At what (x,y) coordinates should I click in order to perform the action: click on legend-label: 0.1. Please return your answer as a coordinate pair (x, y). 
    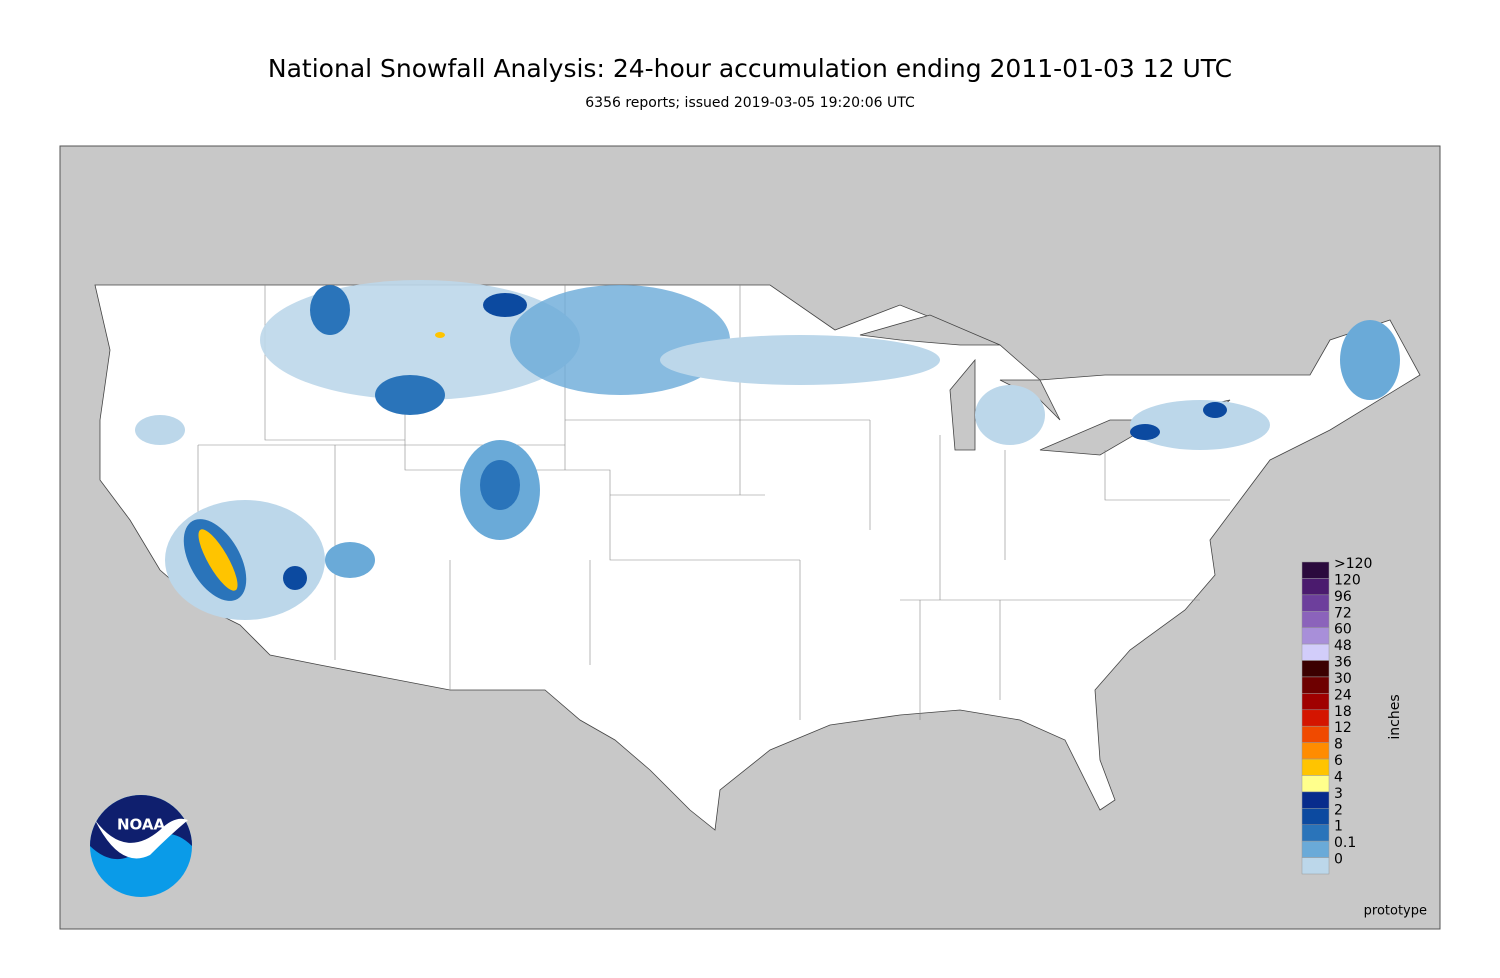
    Looking at the image, I should click on (1345, 843).